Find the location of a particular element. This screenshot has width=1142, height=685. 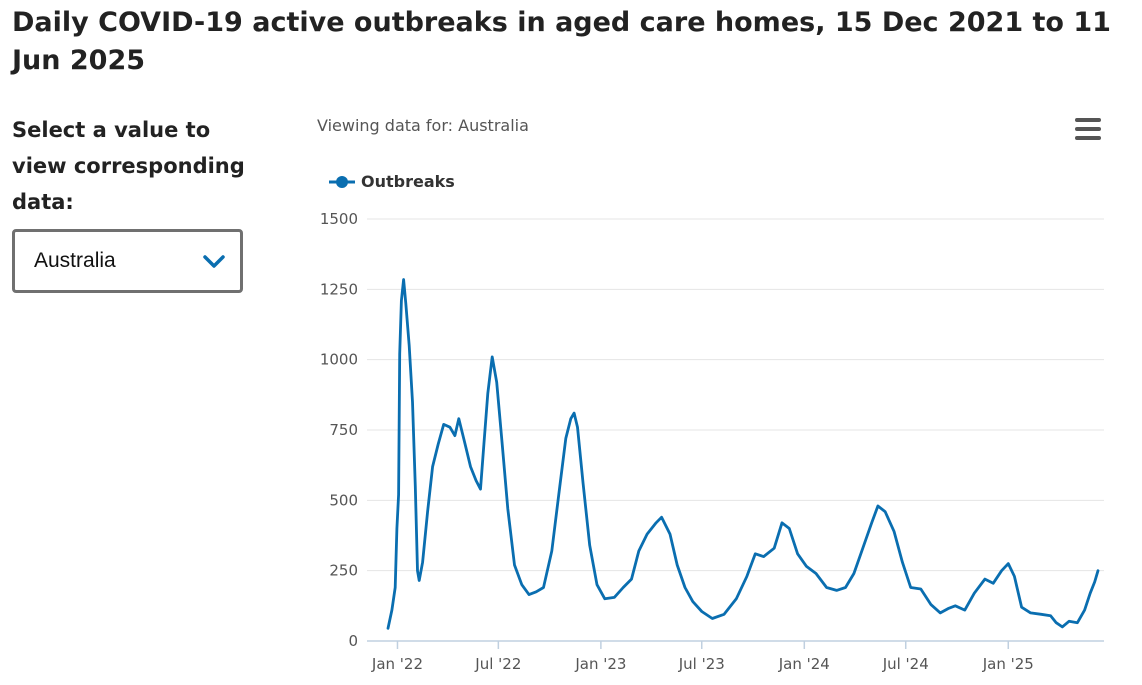

legend-series-symbol is located at coordinates (342, 182).